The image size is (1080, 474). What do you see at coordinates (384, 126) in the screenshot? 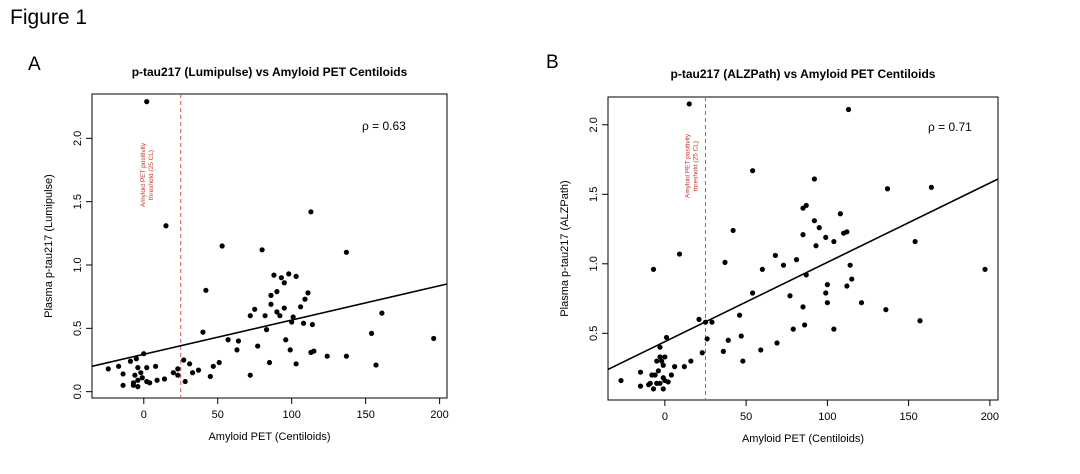
I see `correlation-annotation: ρ = 0.63` at bounding box center [384, 126].